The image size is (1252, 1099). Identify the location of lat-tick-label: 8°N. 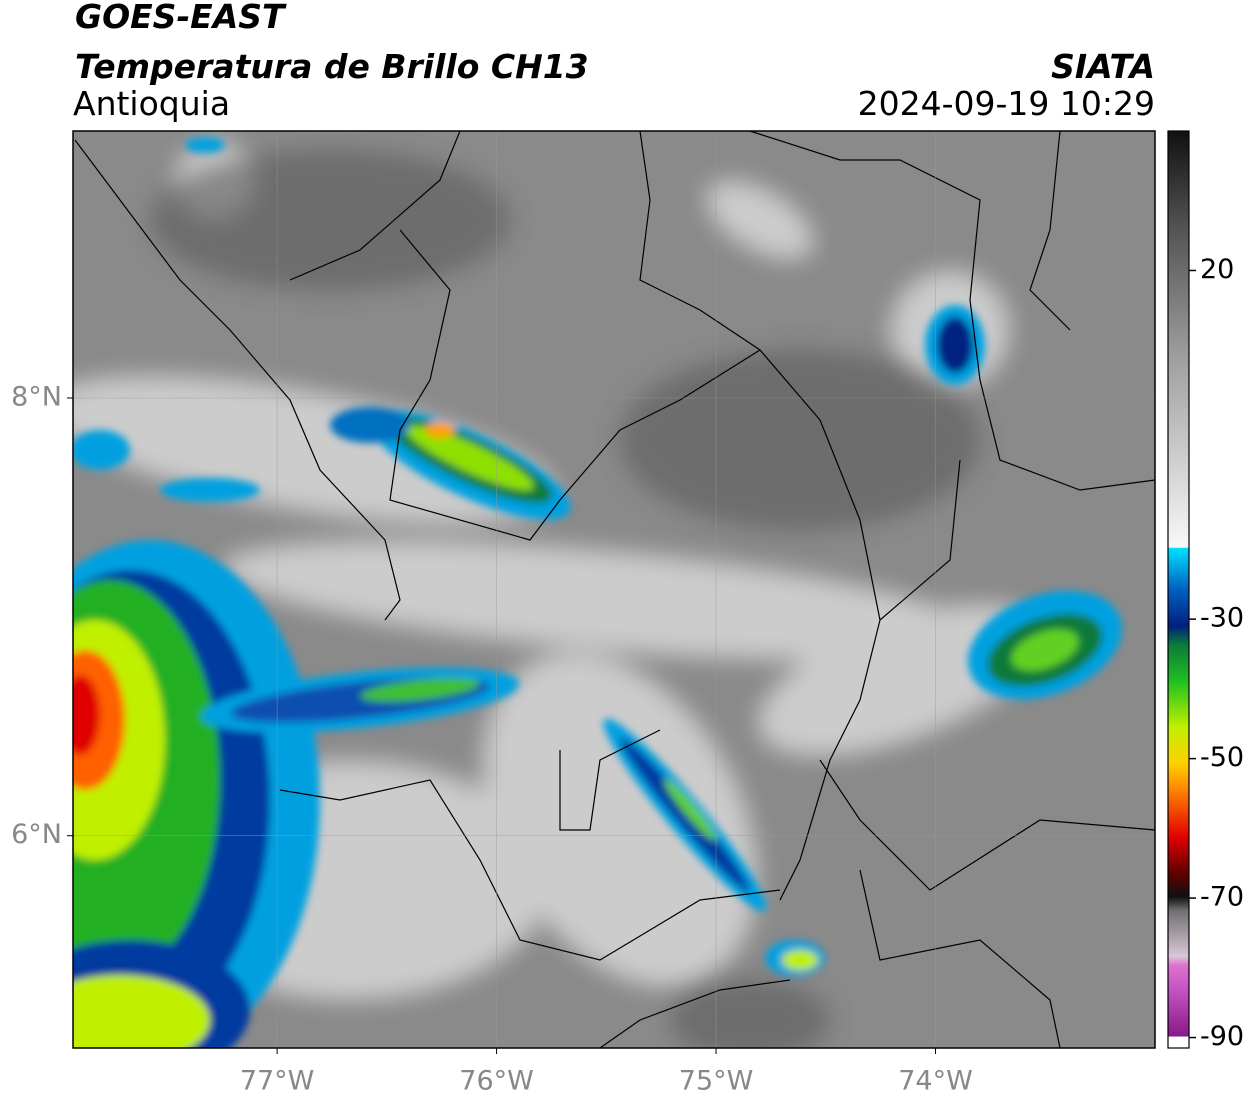
(36, 397).